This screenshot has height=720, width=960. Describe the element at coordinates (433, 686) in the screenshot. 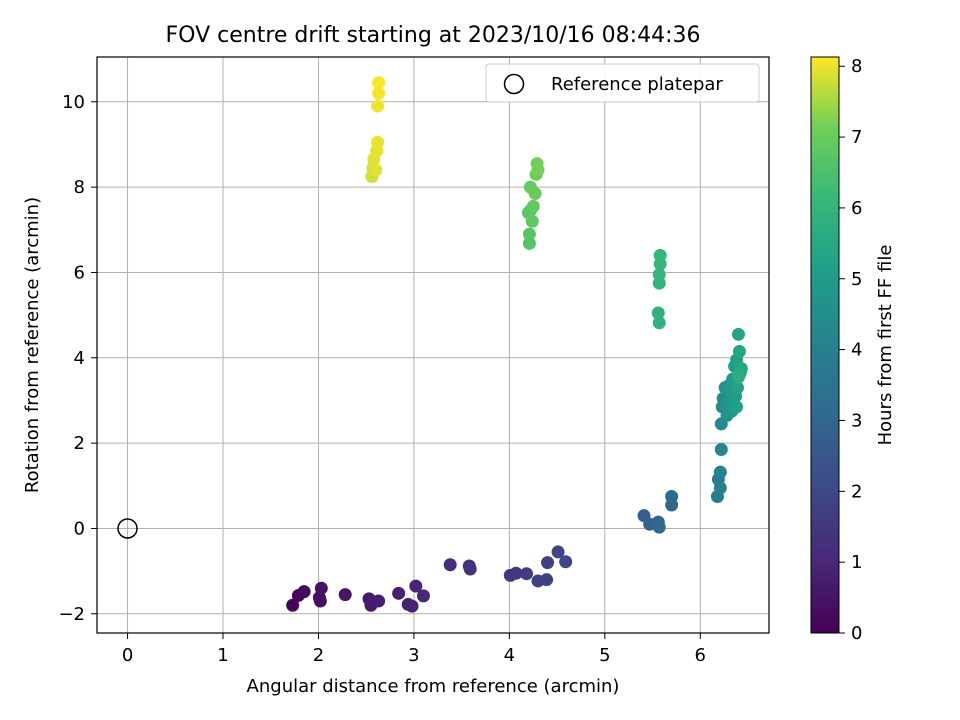

I see `x-axis-label: Angular distance from reference (arcmin)` at that location.